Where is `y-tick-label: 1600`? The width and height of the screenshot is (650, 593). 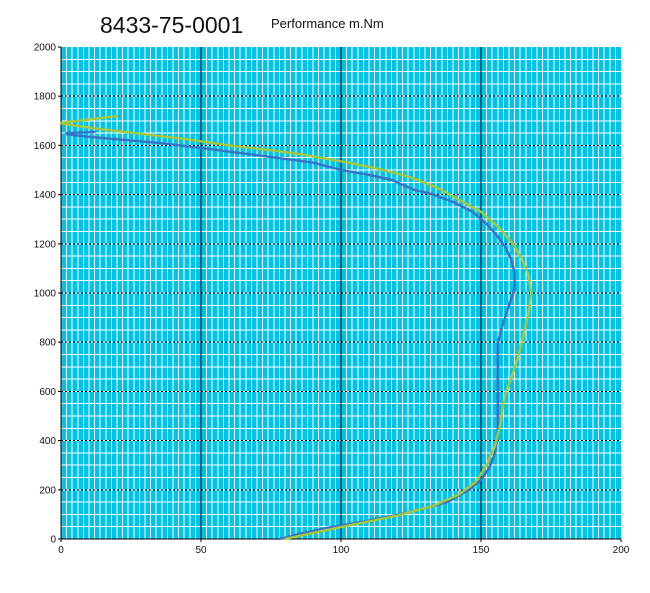
y-tick-label: 1600 is located at coordinates (45, 146).